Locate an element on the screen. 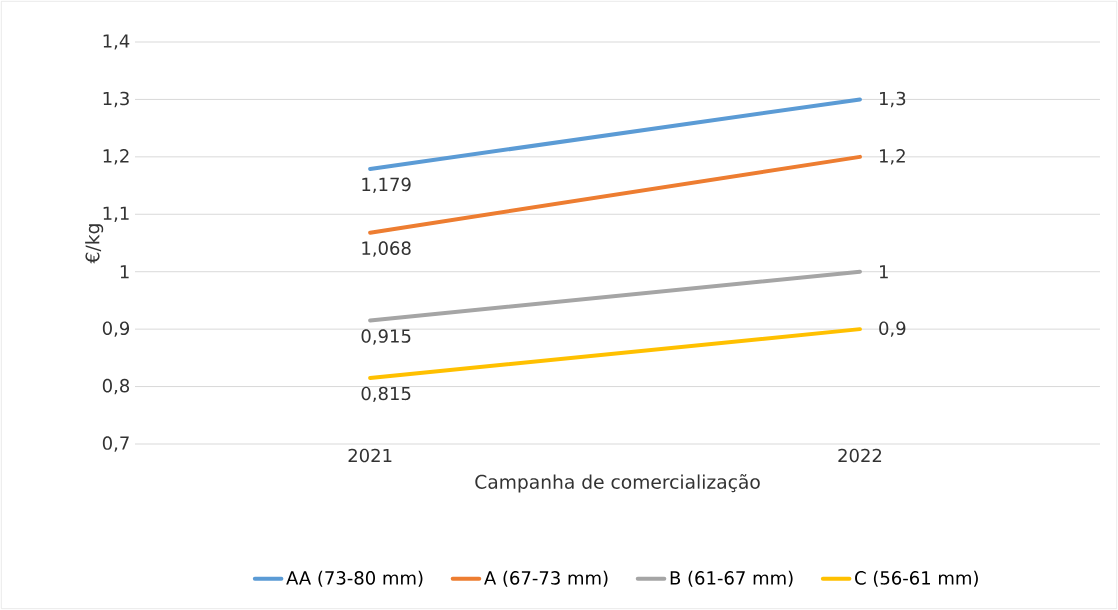 The width and height of the screenshot is (1118, 610). legend-label: A (67-73 mm) is located at coordinates (546, 578).